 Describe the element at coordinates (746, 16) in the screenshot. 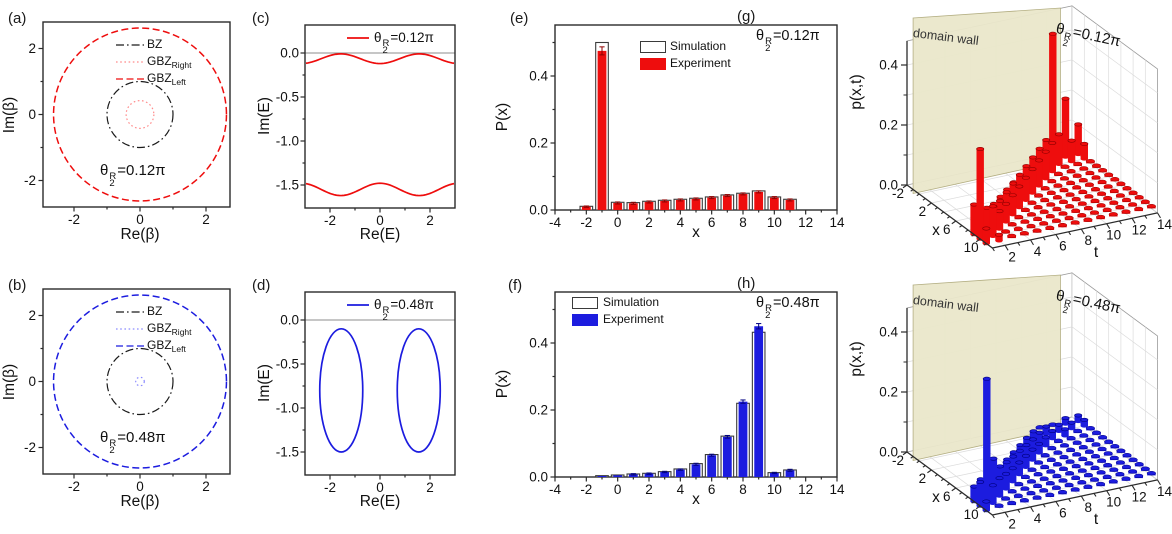

I see `panel-g-letter: (g)` at that location.